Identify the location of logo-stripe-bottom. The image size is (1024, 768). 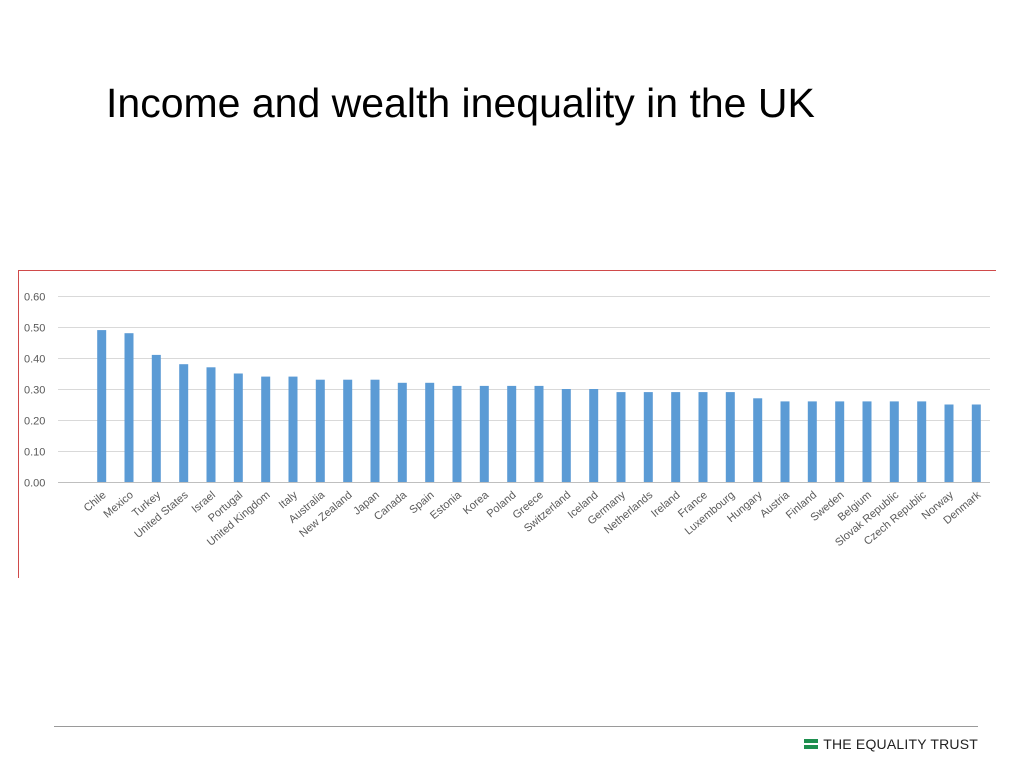
(811, 747).